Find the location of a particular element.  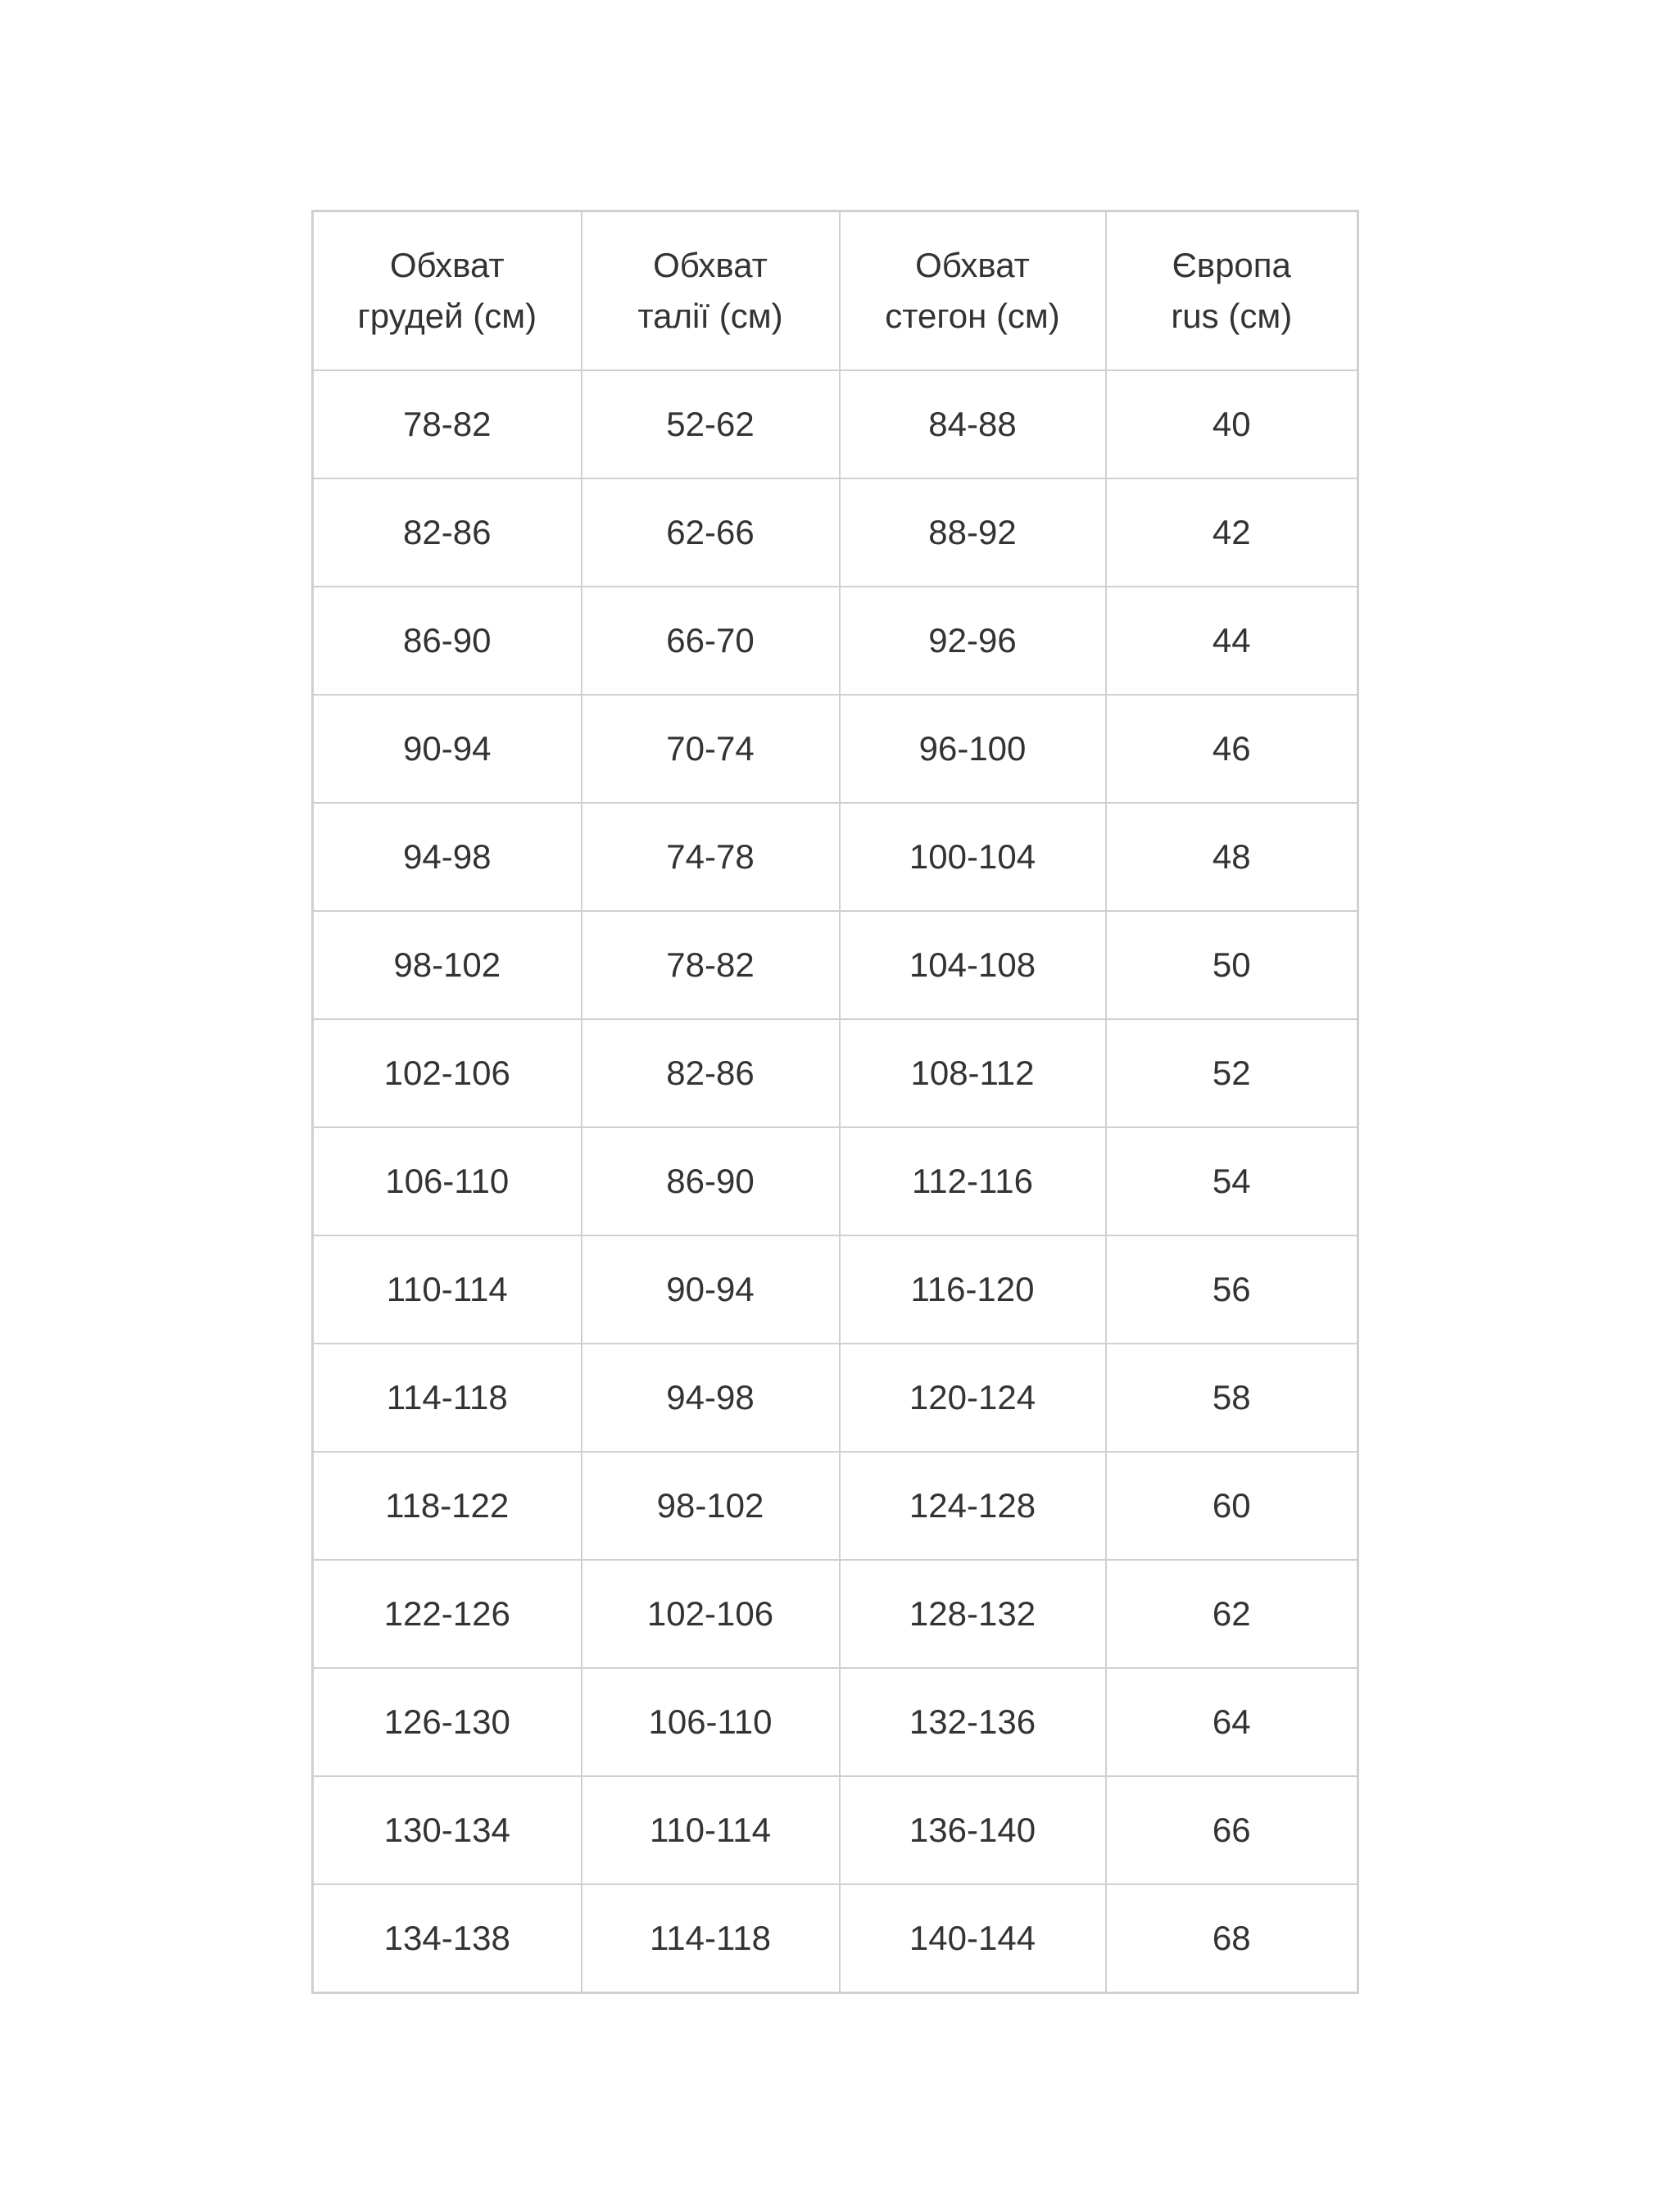

header-waist: Обхват талії (см) is located at coordinates (710, 290).